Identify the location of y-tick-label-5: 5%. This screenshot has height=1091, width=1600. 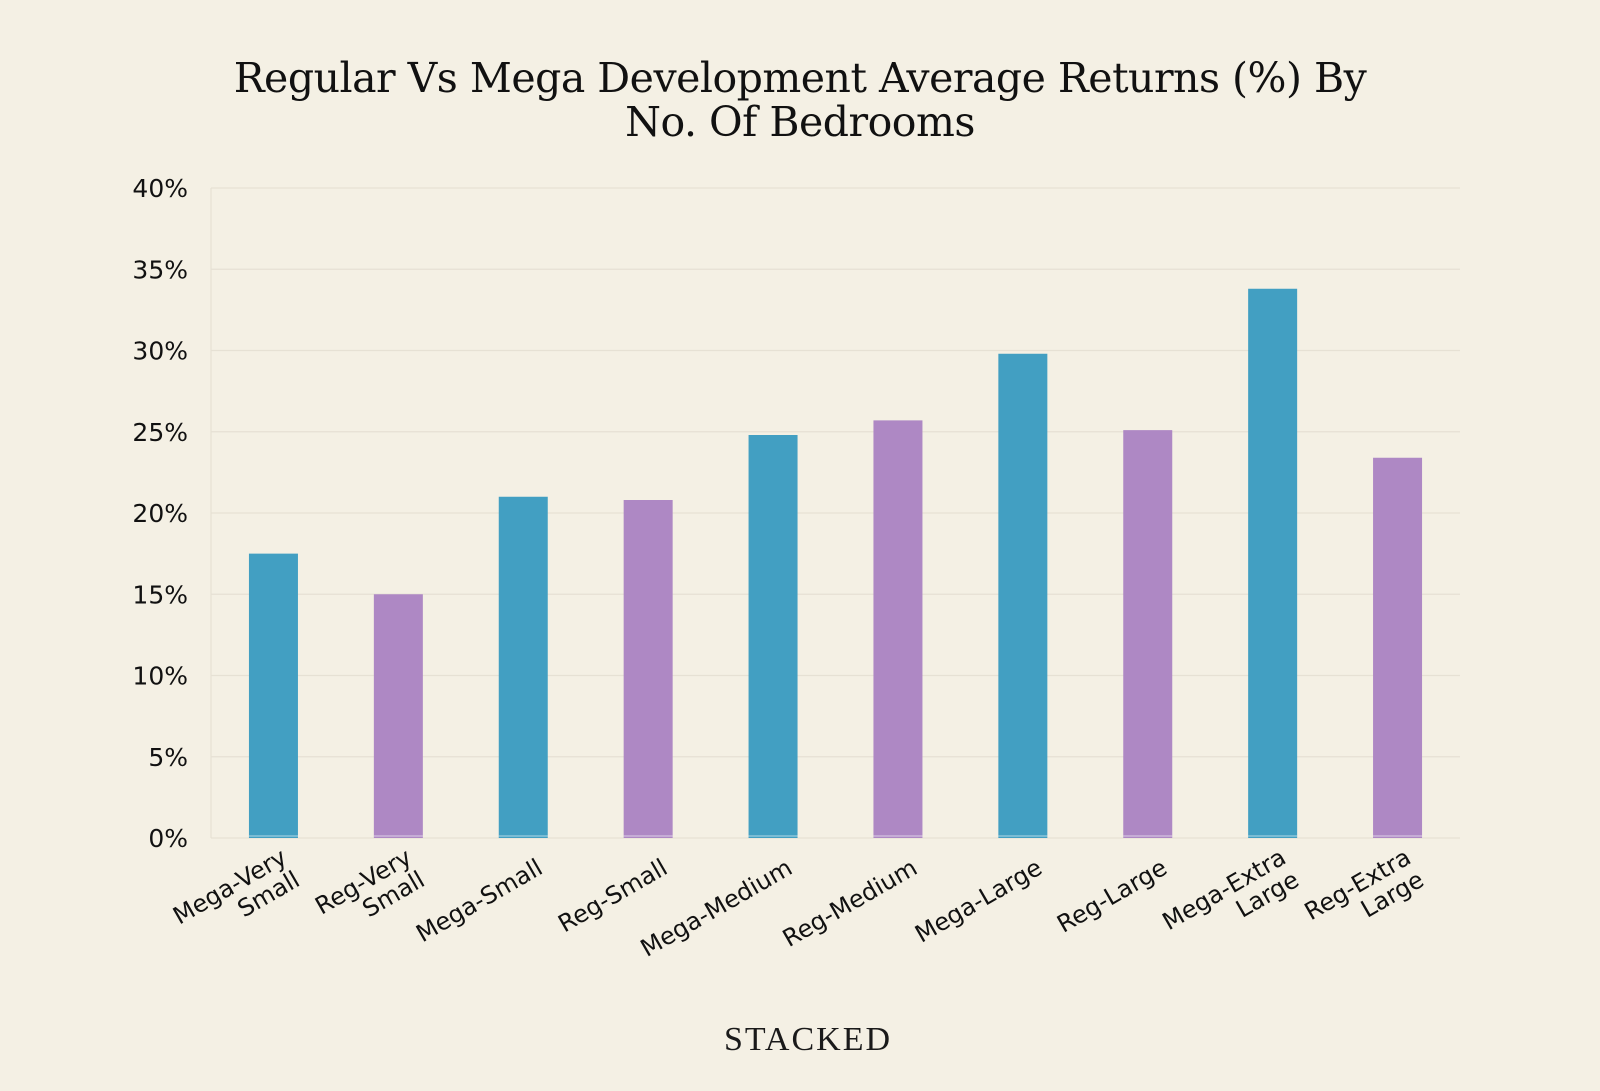
(168, 757).